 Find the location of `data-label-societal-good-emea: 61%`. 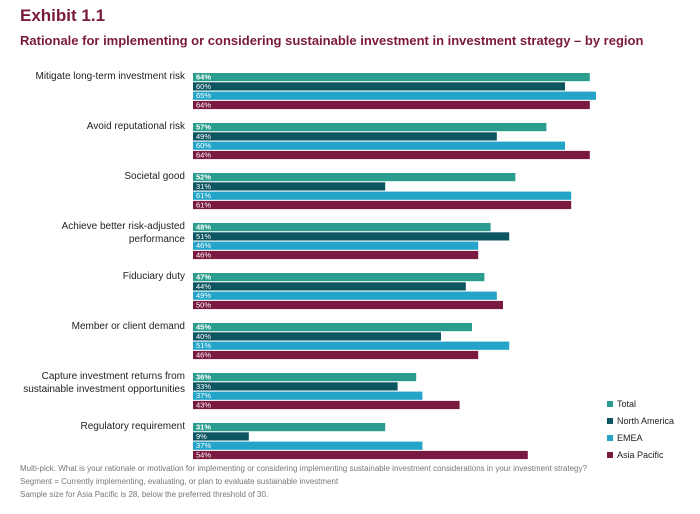

data-label-societal-good-emea: 61% is located at coordinates (203, 195).